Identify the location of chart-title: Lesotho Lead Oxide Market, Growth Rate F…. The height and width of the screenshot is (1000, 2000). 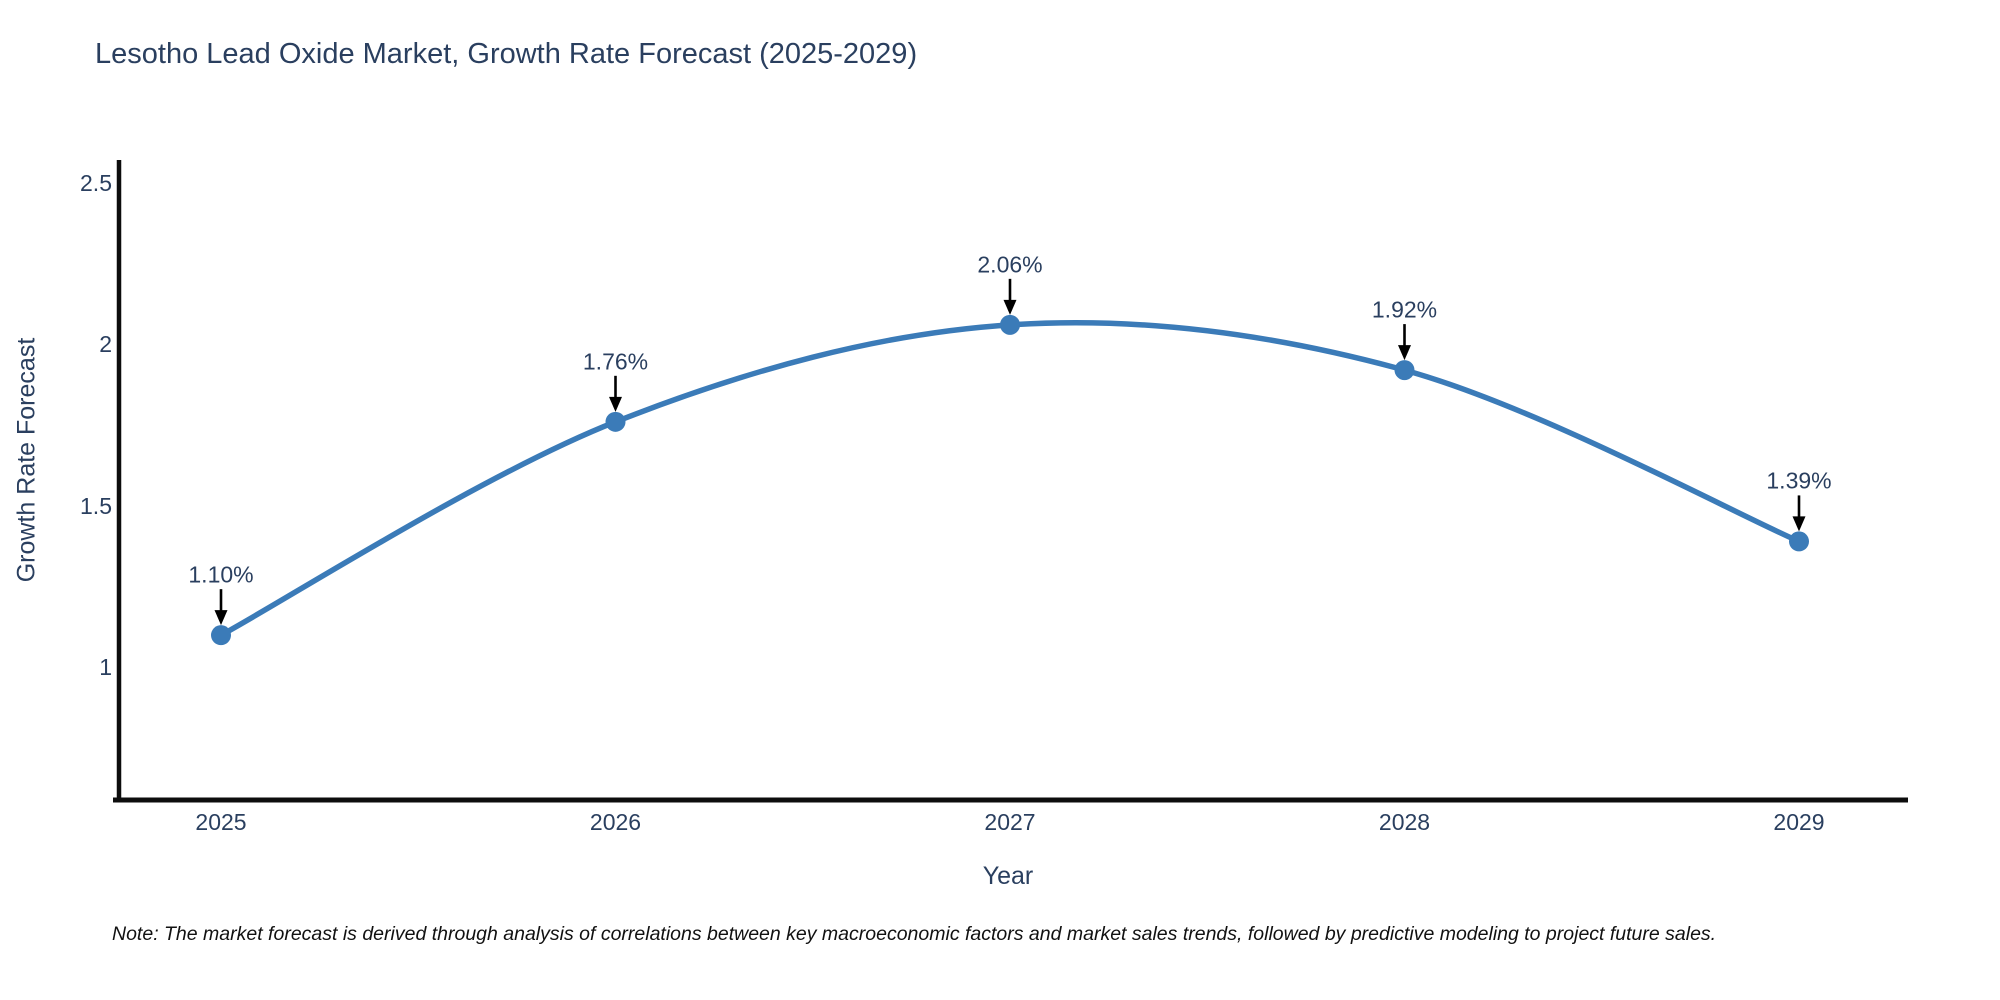
(506, 54).